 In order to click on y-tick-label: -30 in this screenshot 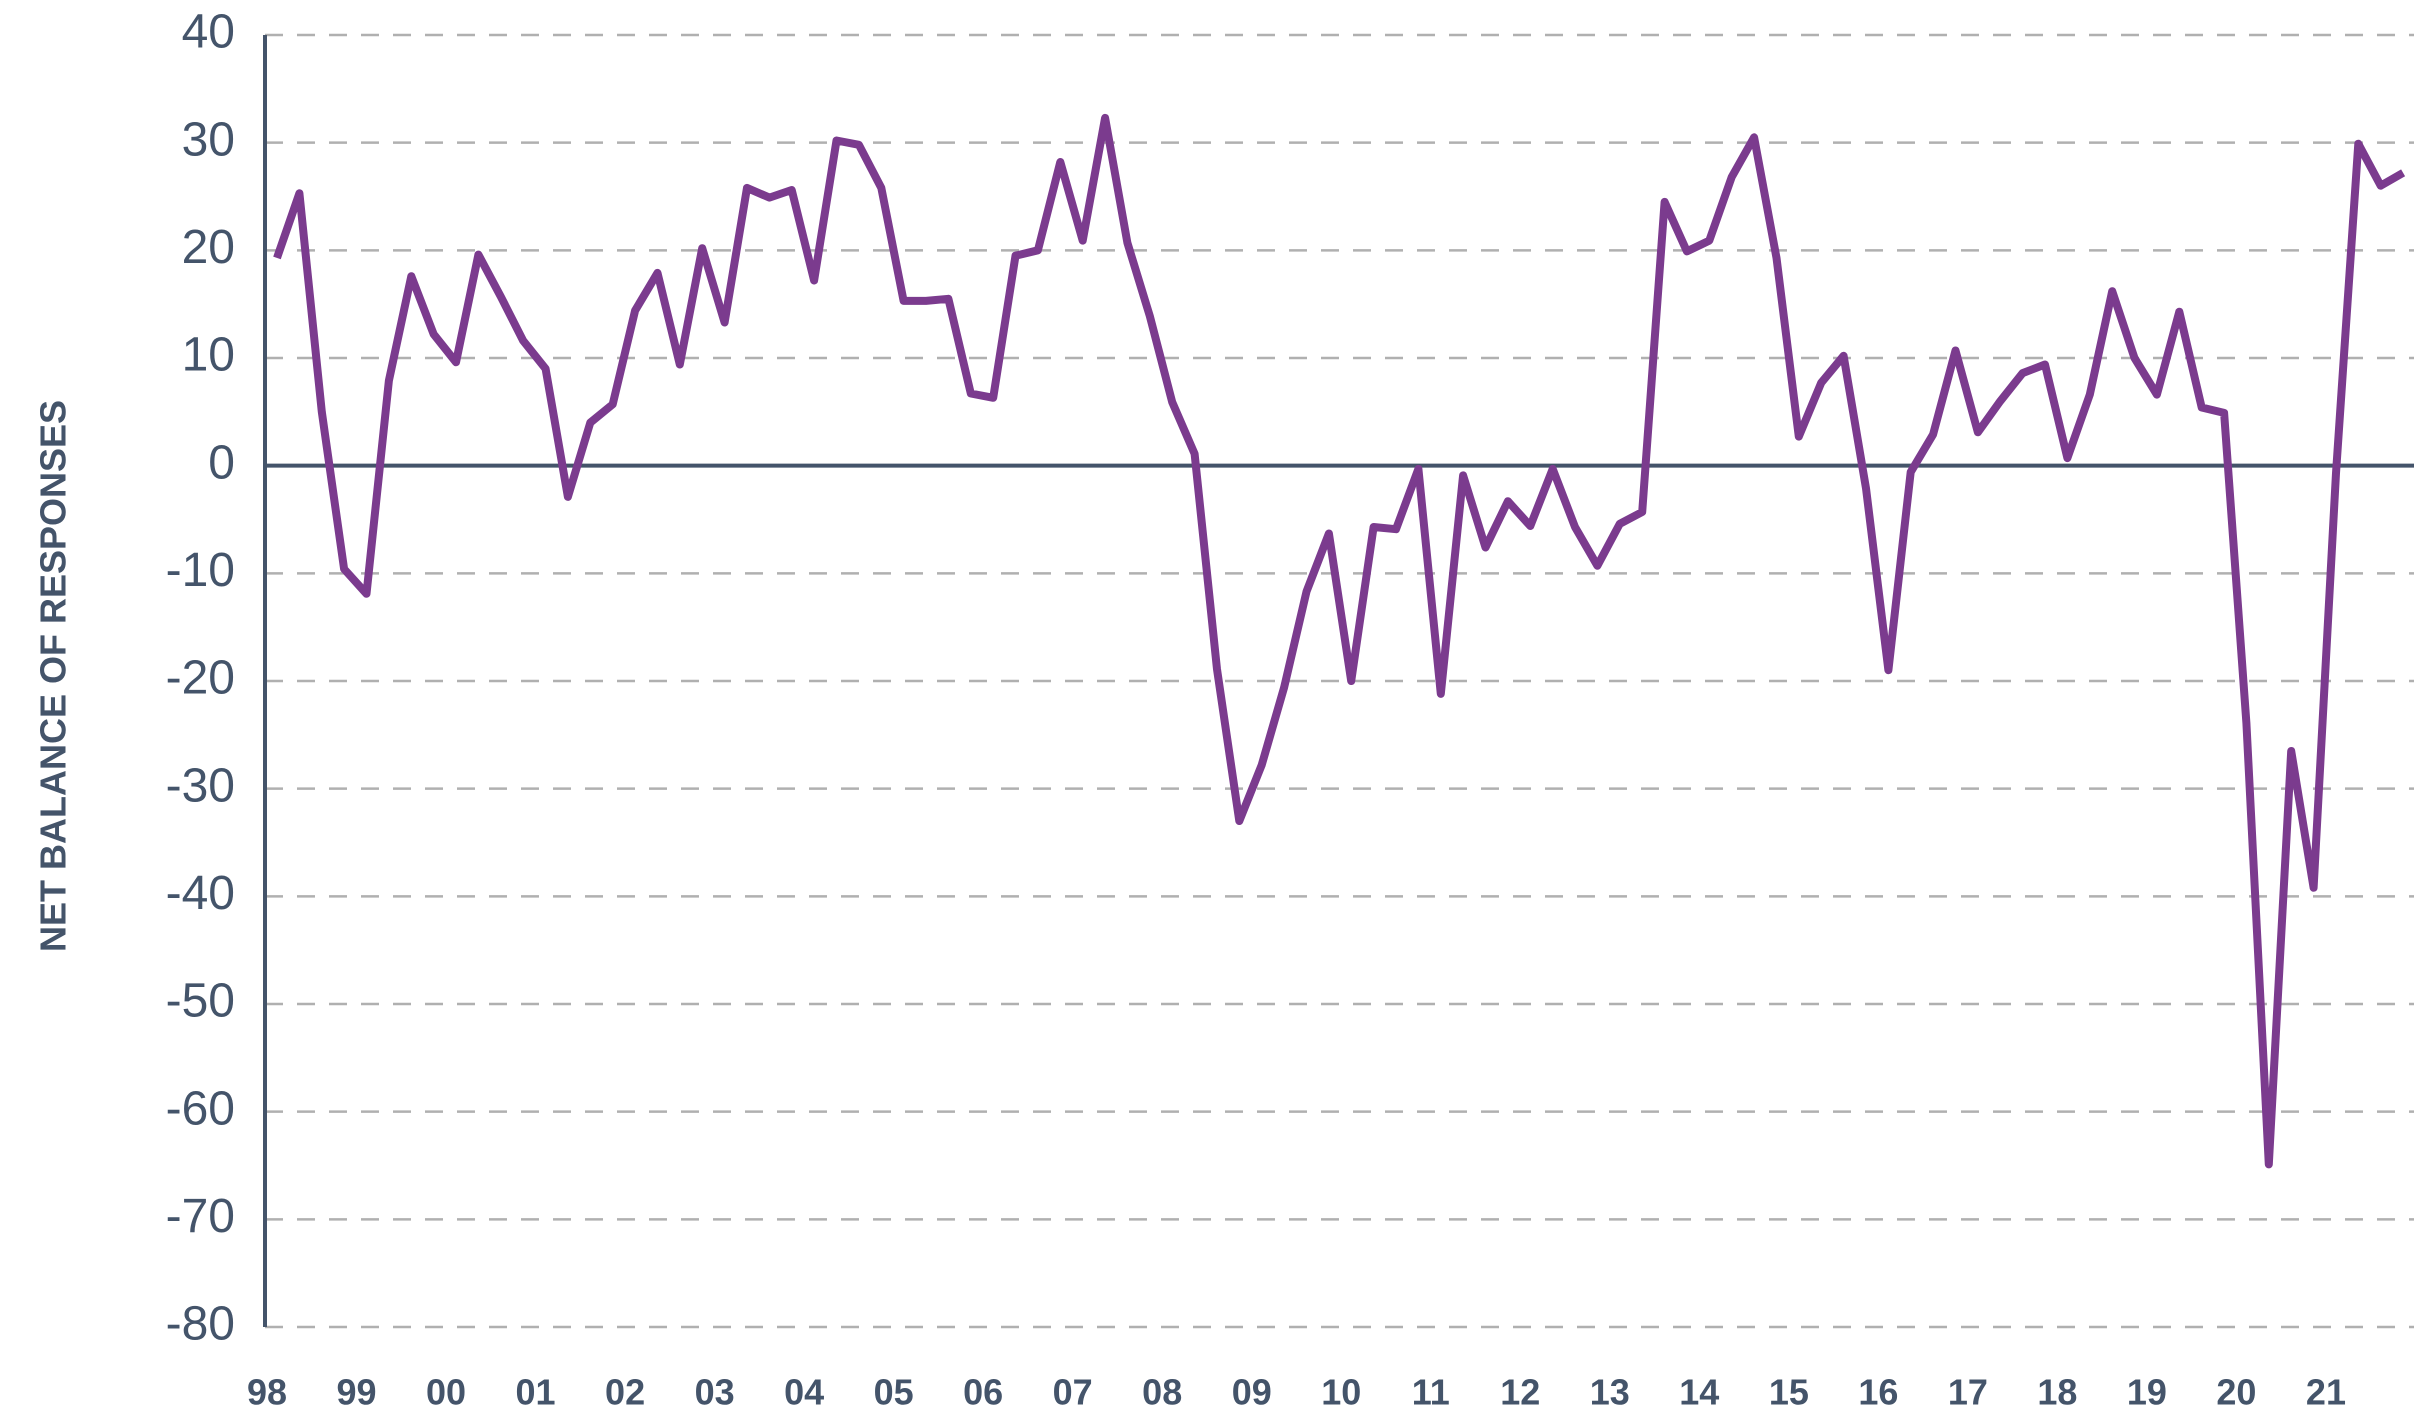, I will do `click(200, 785)`.